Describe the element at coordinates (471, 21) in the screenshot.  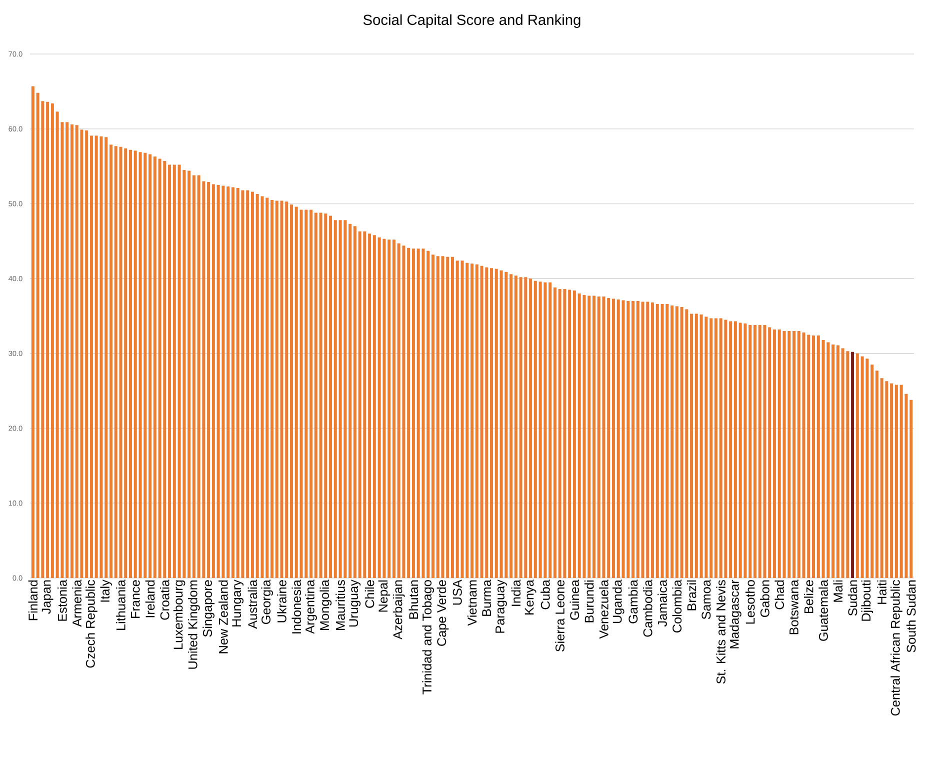
I see `chart-title: Social Capital Score and Ranking` at that location.